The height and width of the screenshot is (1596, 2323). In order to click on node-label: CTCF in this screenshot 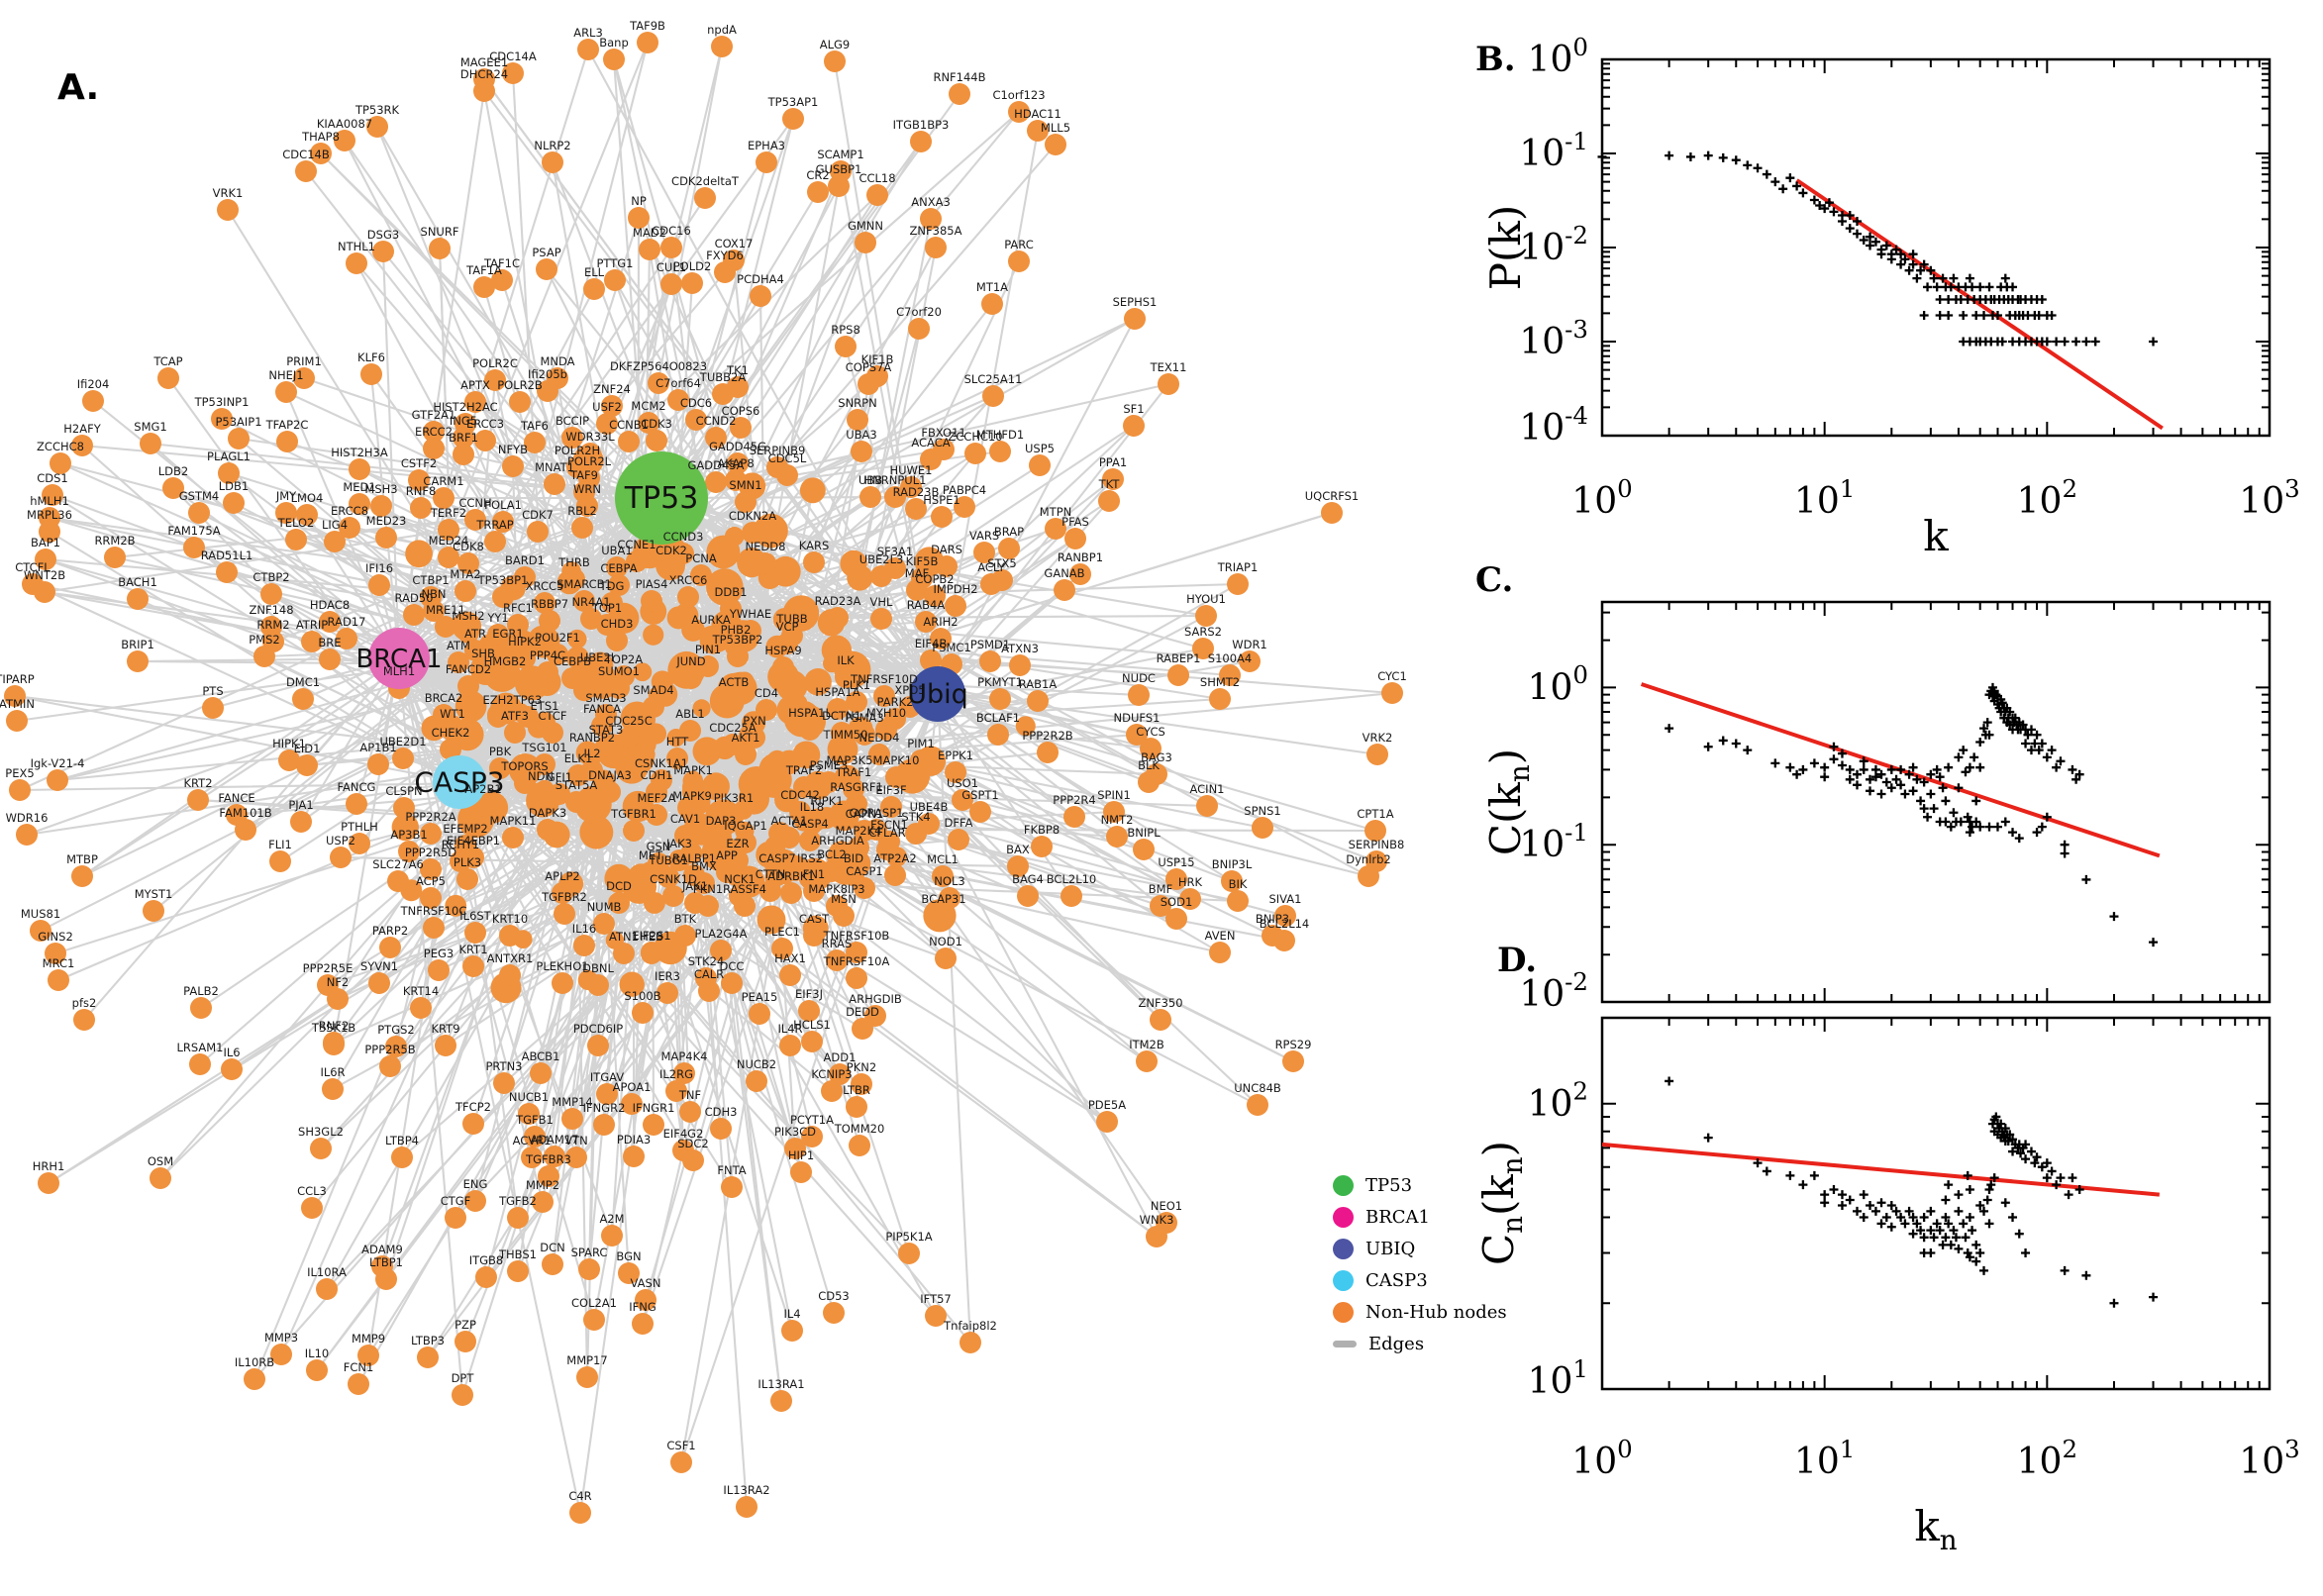, I will do `click(552, 716)`.